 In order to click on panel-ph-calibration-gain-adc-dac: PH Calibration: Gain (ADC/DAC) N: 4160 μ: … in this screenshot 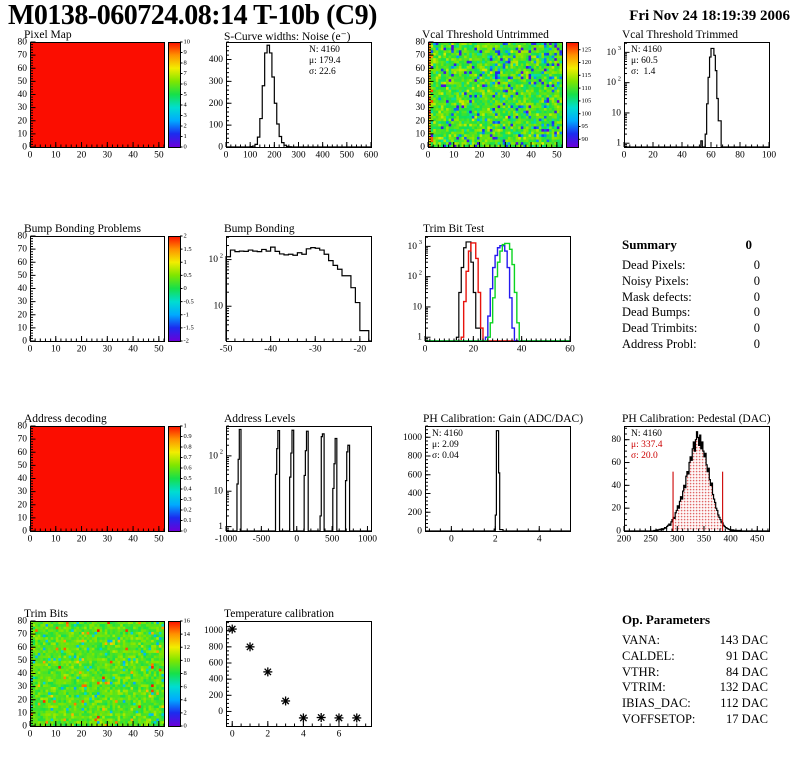, I will do `click(497, 483)`.